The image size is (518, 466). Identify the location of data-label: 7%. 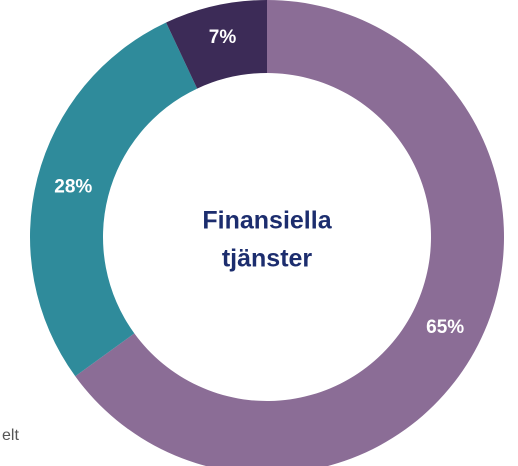
(223, 37).